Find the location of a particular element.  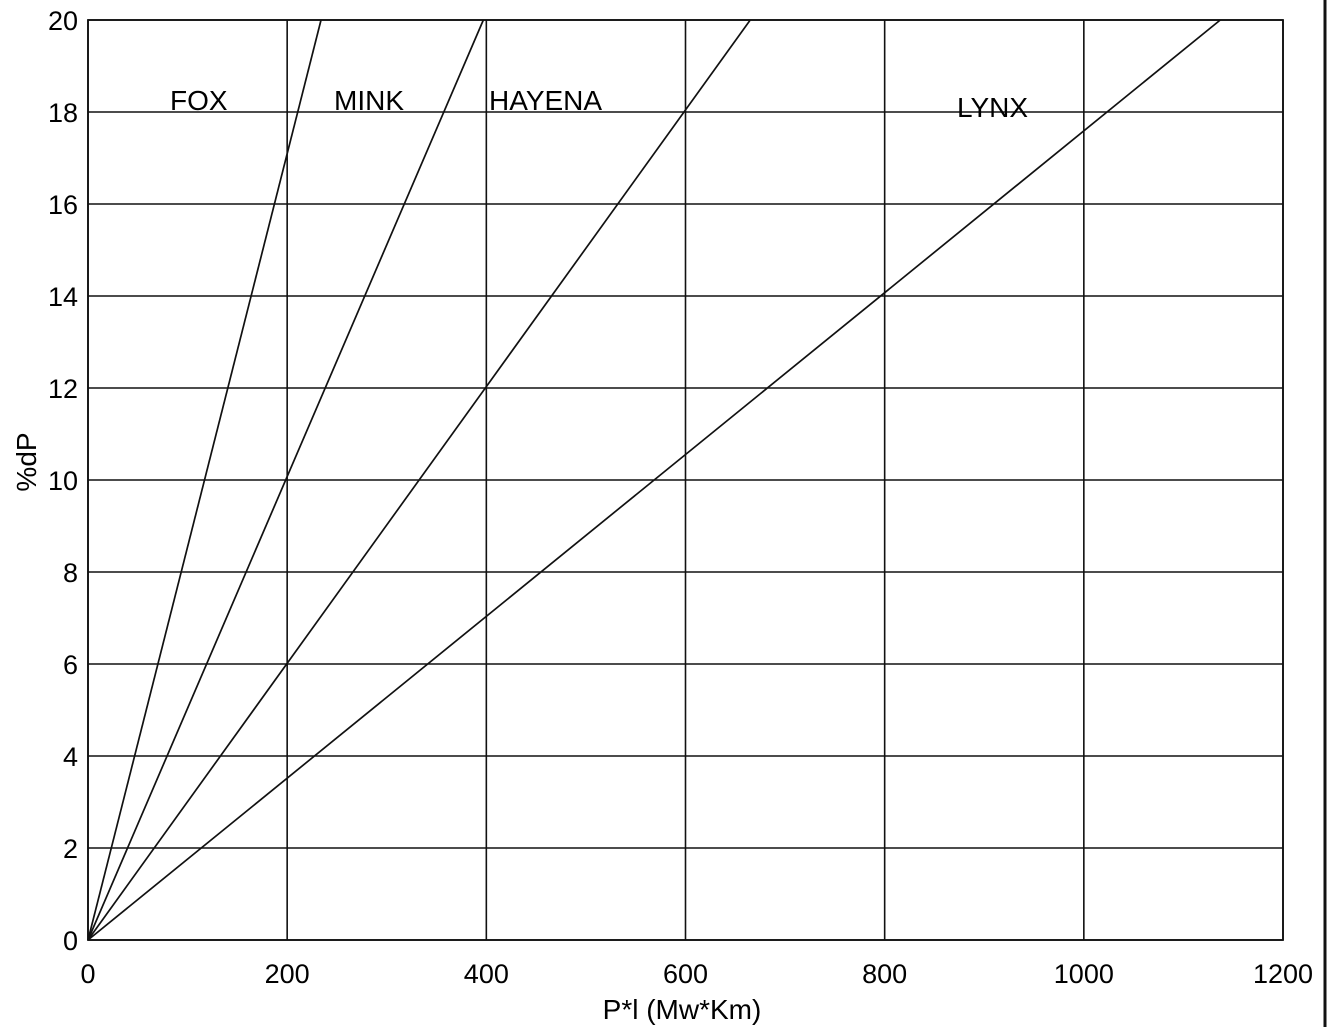

x-axis-label: P*l (Mw*Km) is located at coordinates (682, 1009).